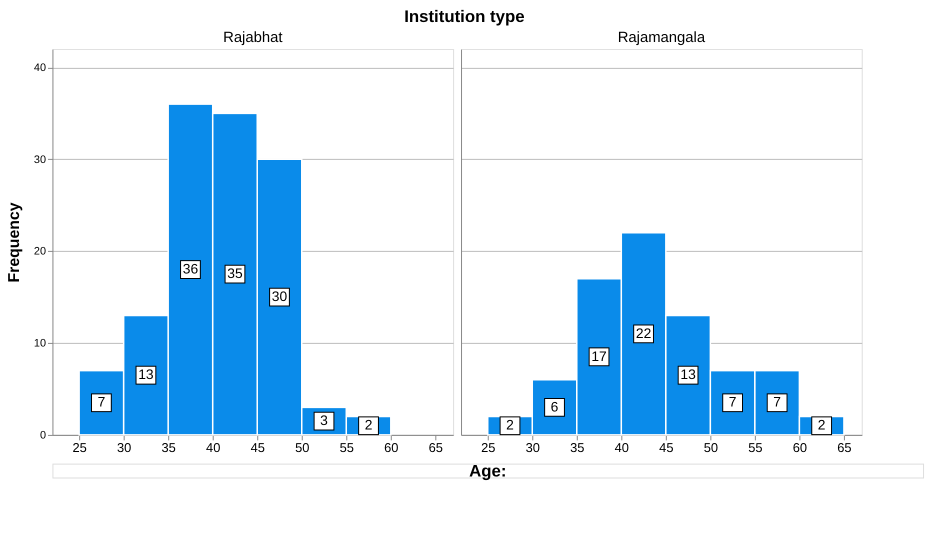 The image size is (929, 544). What do you see at coordinates (190, 268) in the screenshot?
I see `data-label: 36` at bounding box center [190, 268].